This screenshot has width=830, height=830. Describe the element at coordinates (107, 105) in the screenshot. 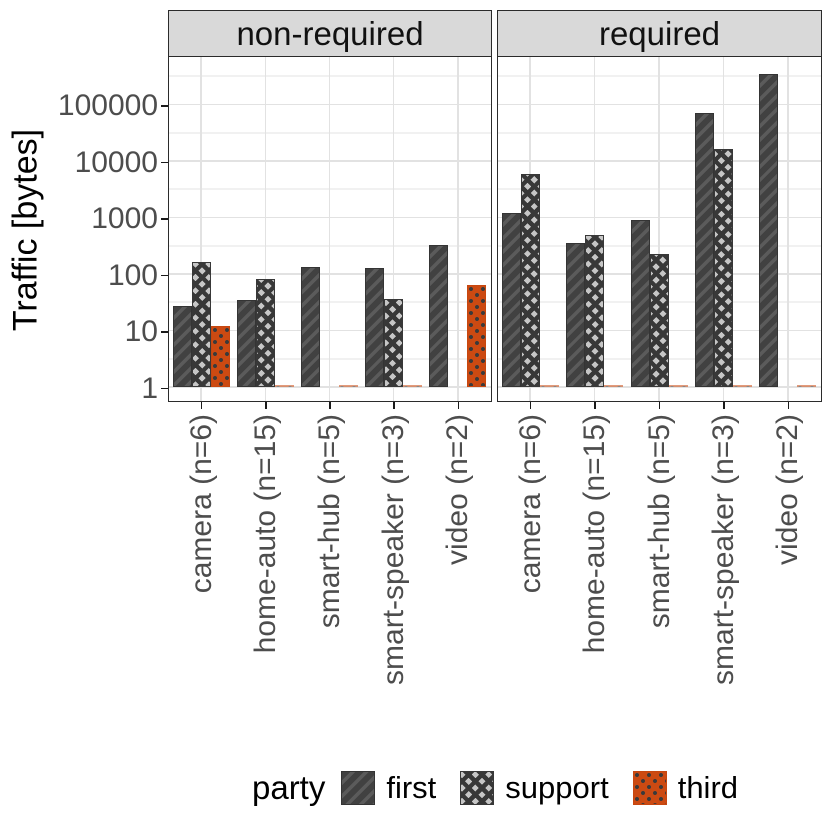

I see `y-tick-label: 100000` at that location.